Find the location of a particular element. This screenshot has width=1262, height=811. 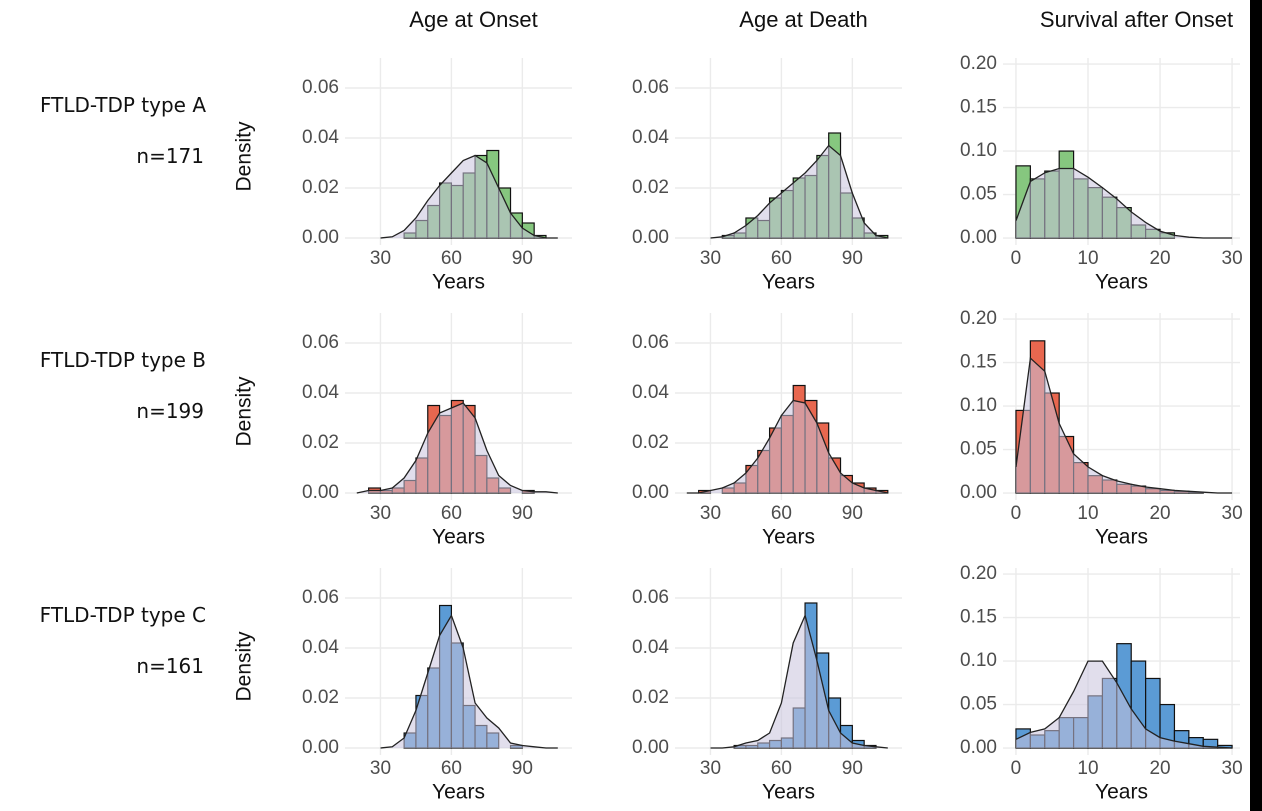

edge-bar is located at coordinates (1256, 405).